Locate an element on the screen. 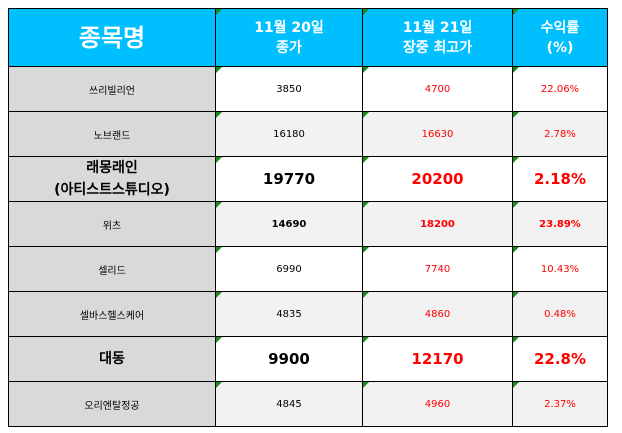 This screenshot has width=622, height=433. close-price: 3850 is located at coordinates (289, 89).